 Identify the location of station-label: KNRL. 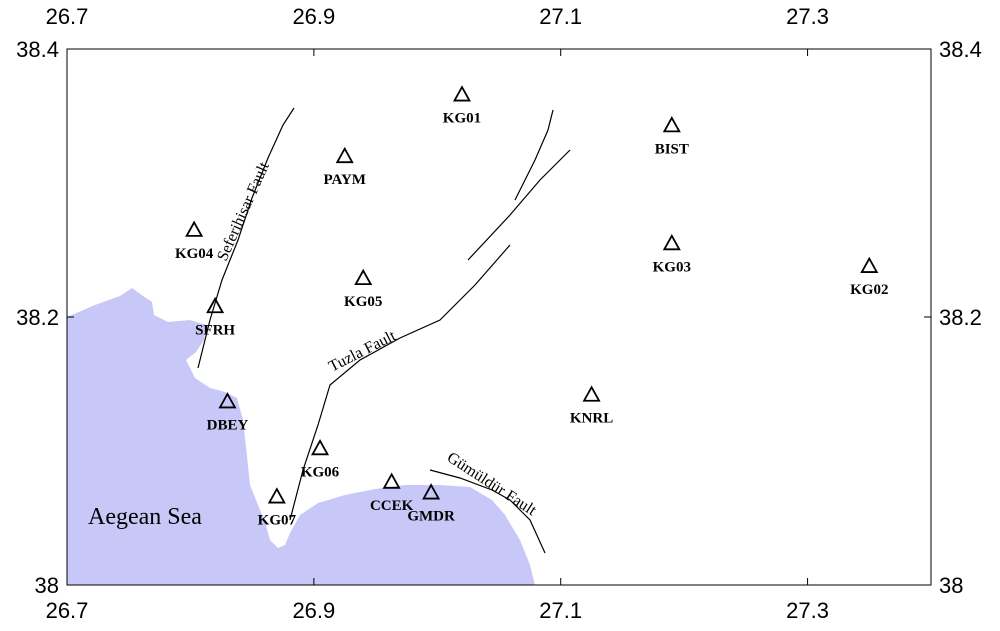
(591, 419).